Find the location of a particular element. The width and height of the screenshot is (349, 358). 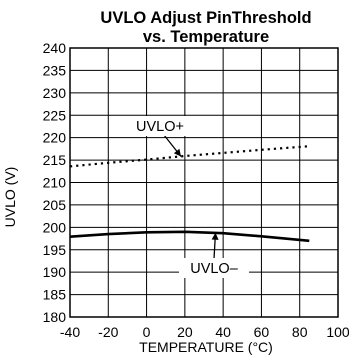

y-tick-labels: 240 235 230 225 220 215 210 205 200 195 190 185 180 is located at coordinates (55, 182).